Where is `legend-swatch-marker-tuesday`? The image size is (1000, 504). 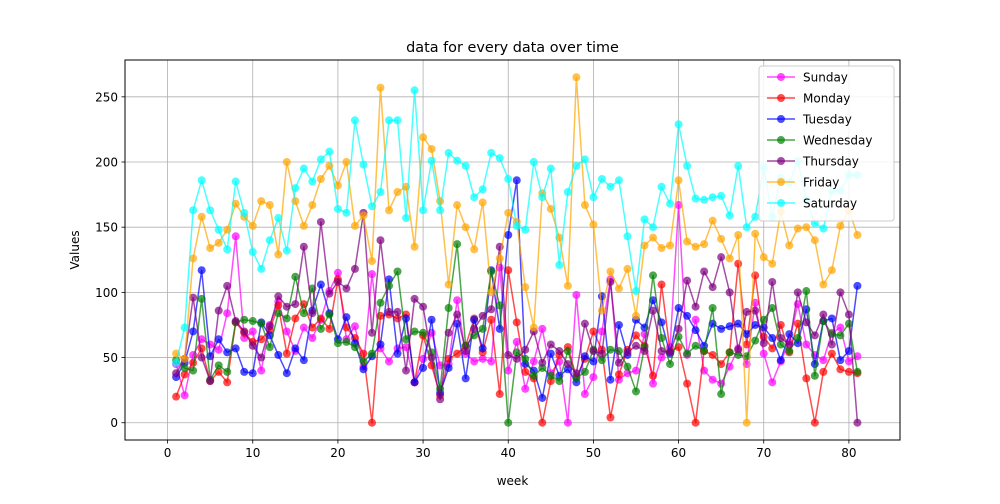
legend-swatch-marker-tuesday is located at coordinates (781, 119).